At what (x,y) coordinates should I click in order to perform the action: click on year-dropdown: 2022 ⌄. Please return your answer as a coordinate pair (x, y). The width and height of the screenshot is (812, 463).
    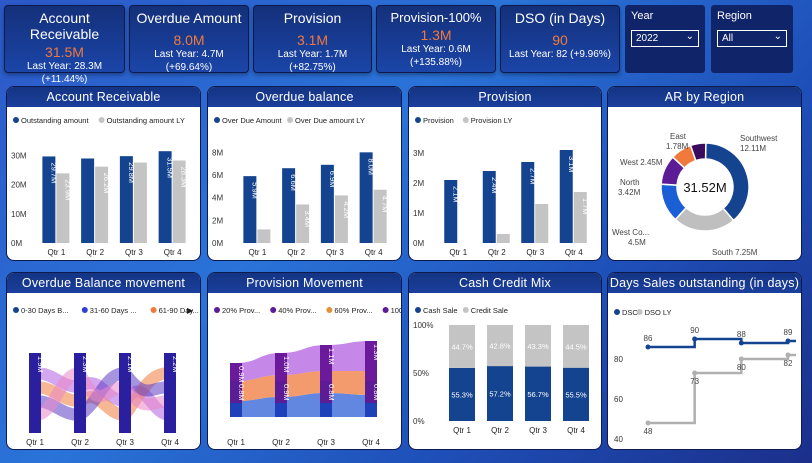
    Looking at the image, I should click on (665, 38).